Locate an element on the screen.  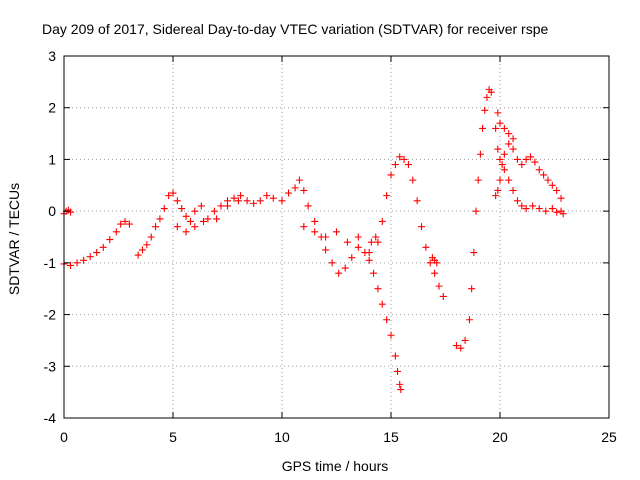
x-tick-label: 15 is located at coordinates (391, 437).